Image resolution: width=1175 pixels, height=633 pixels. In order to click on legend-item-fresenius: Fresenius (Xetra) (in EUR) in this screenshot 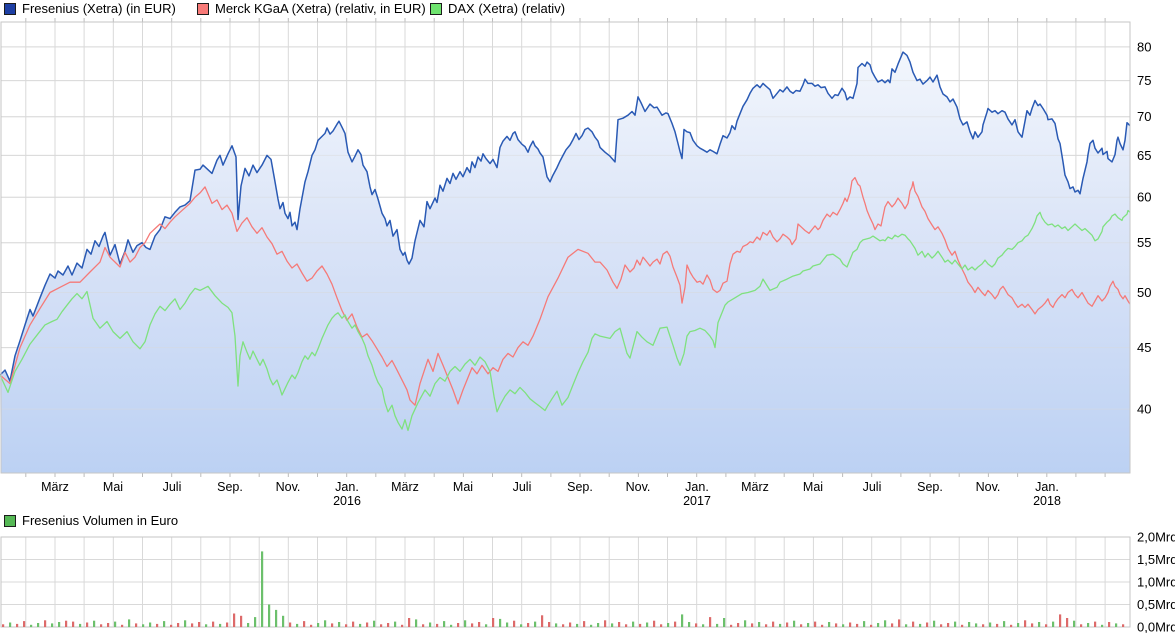, I will do `click(90, 9)`.